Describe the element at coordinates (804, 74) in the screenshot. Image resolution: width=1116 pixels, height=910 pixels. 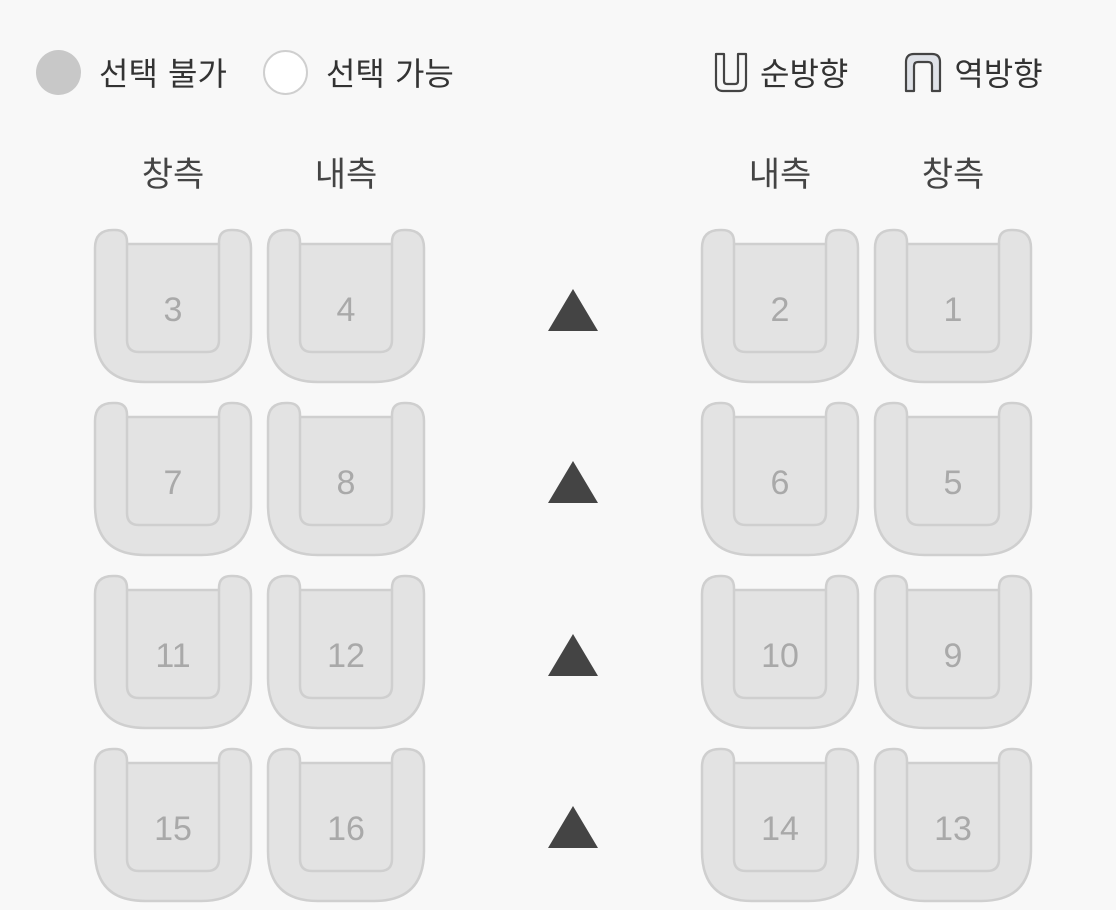
I see `legend-forward-label: 순방향` at that location.